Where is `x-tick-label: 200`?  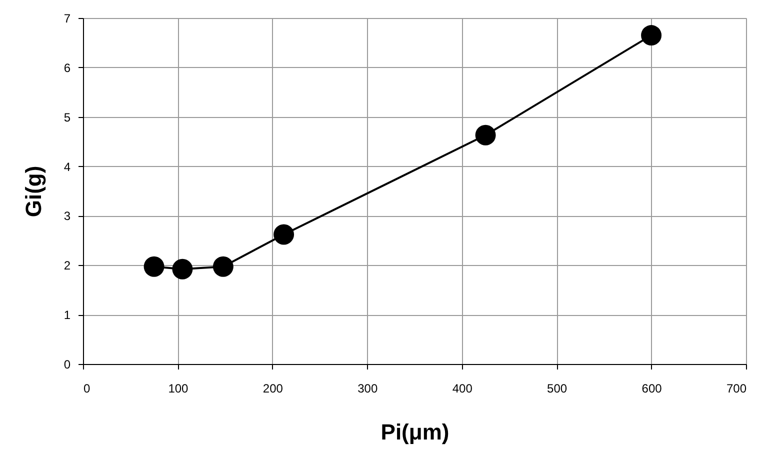 x-tick-label: 200 is located at coordinates (273, 389).